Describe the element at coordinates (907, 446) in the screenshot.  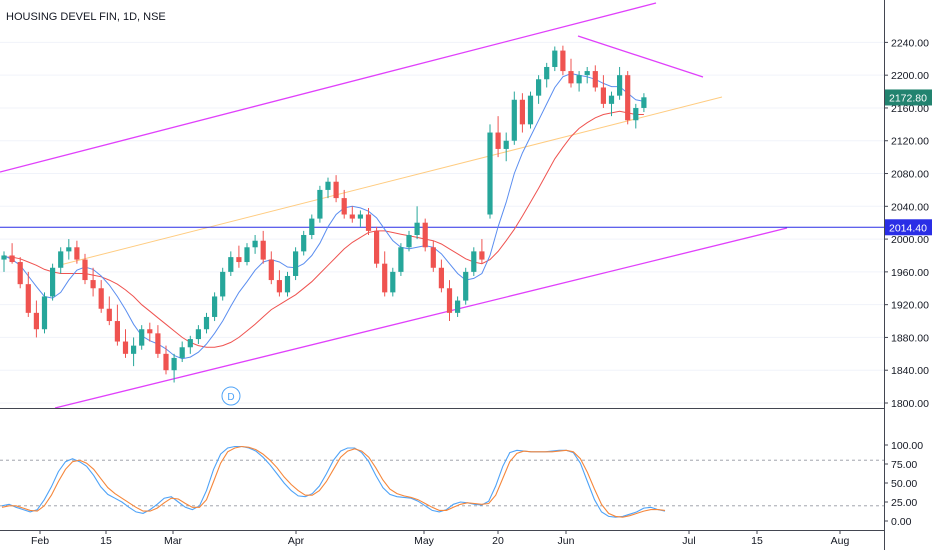
I see `oscillator-tick-label: 100.00` at that location.